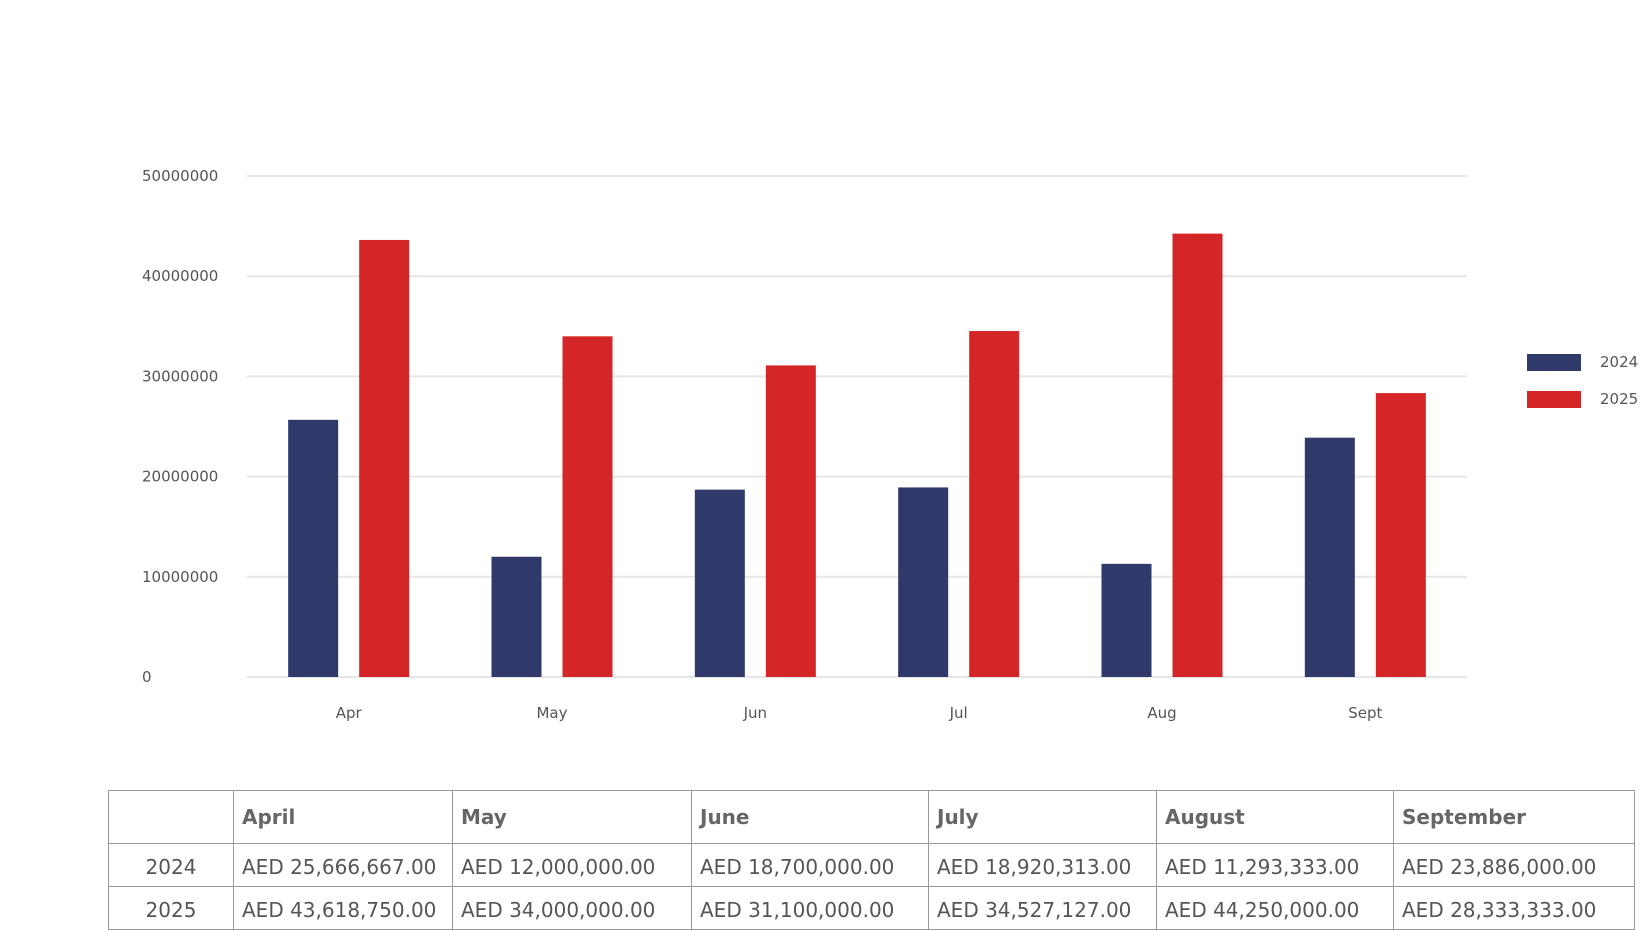 The width and height of the screenshot is (1646, 930). What do you see at coordinates (1197, 455) in the screenshot?
I see `bar-2025-aug` at bounding box center [1197, 455].